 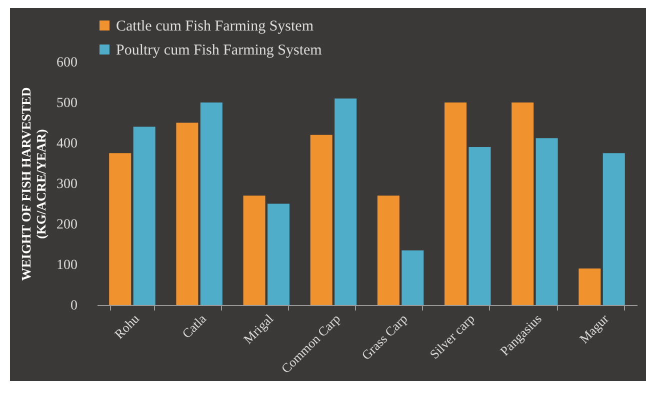 What do you see at coordinates (215, 26) in the screenshot?
I see `legend-label: Cattle cum Fish Farming System` at bounding box center [215, 26].